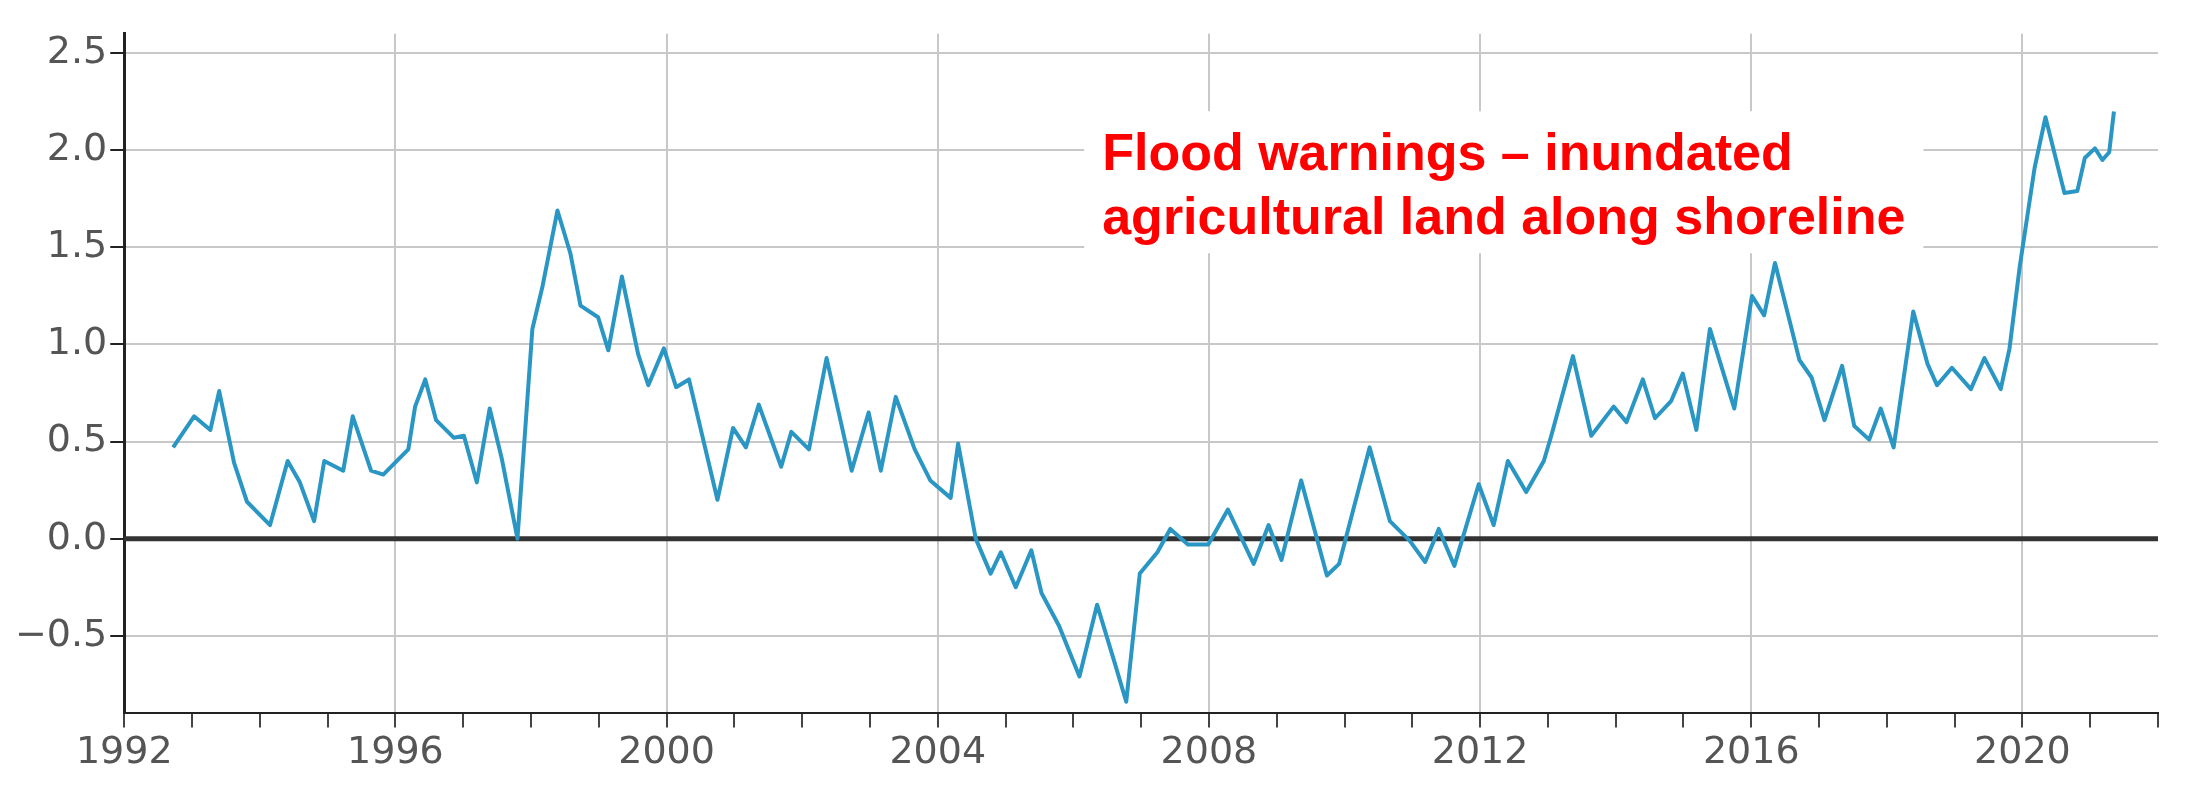  What do you see at coordinates (77, 535) in the screenshot?
I see `y-tick-label: 0.0` at bounding box center [77, 535].